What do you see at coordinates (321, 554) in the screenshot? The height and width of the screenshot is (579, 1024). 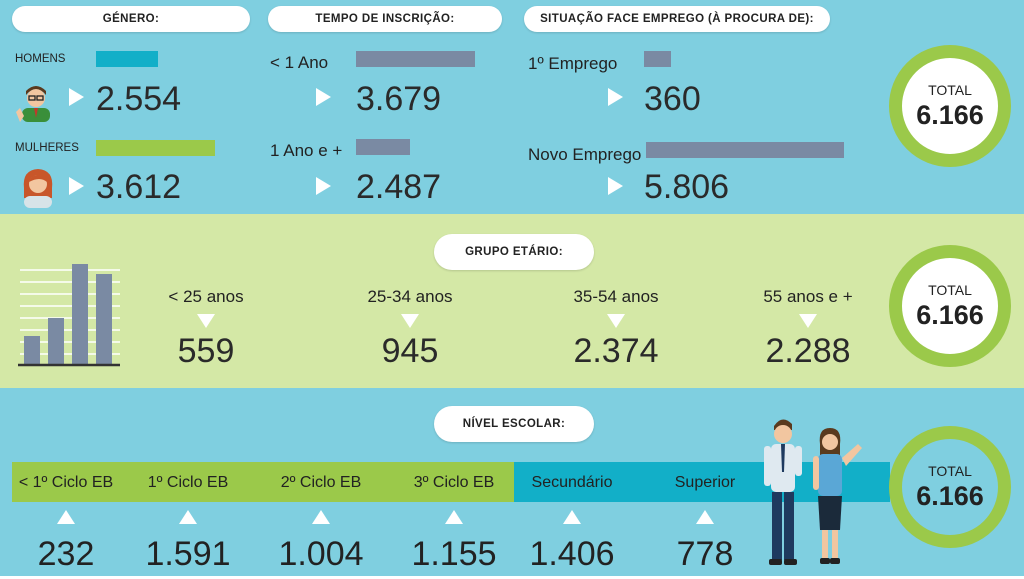 I see `education-level-value: 1.004` at bounding box center [321, 554].